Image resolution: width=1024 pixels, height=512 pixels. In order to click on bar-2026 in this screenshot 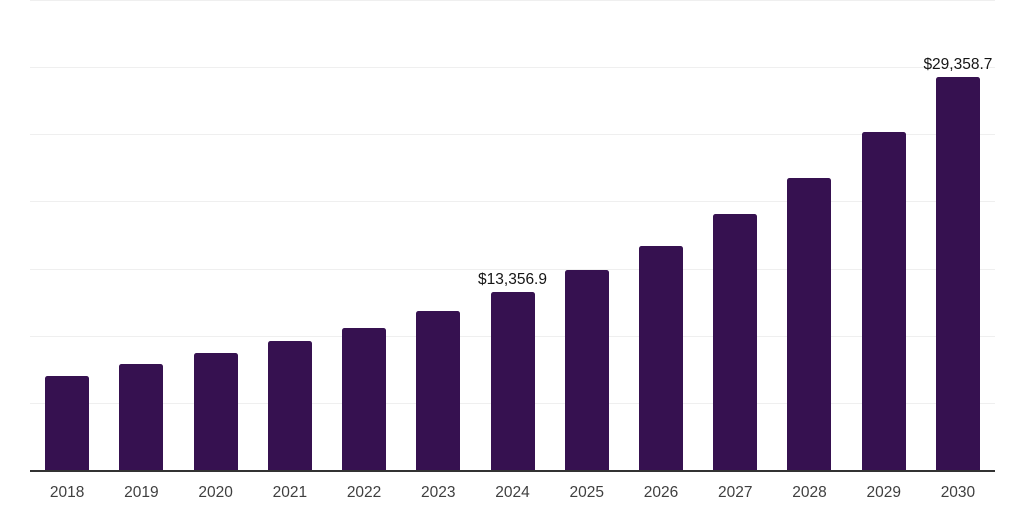, I will do `click(660, 358)`.